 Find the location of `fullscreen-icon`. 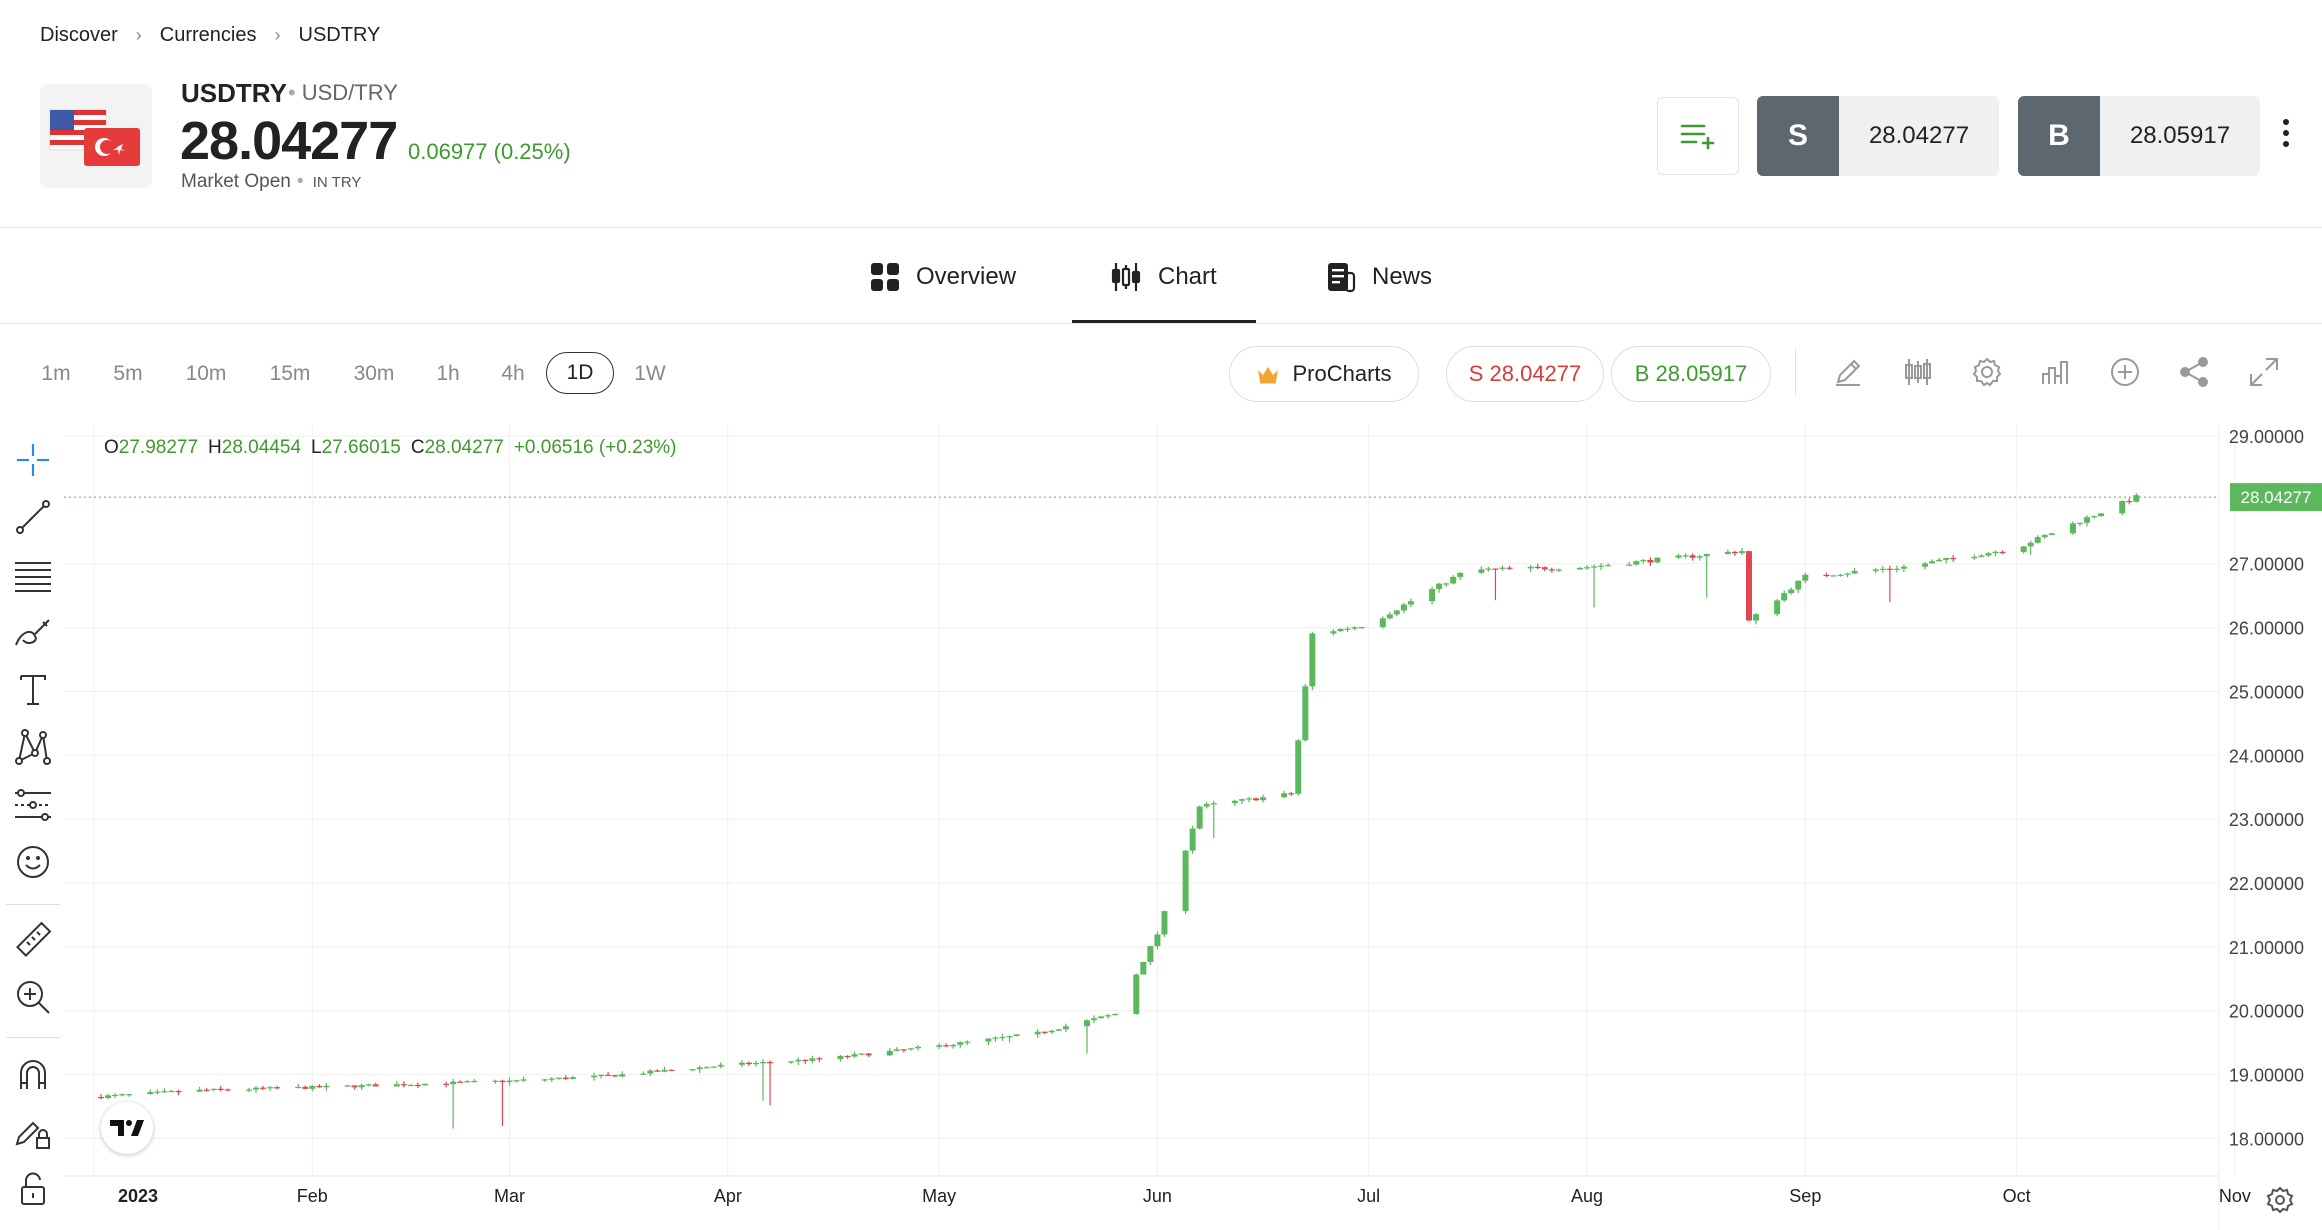

fullscreen-icon is located at coordinates (2264, 372).